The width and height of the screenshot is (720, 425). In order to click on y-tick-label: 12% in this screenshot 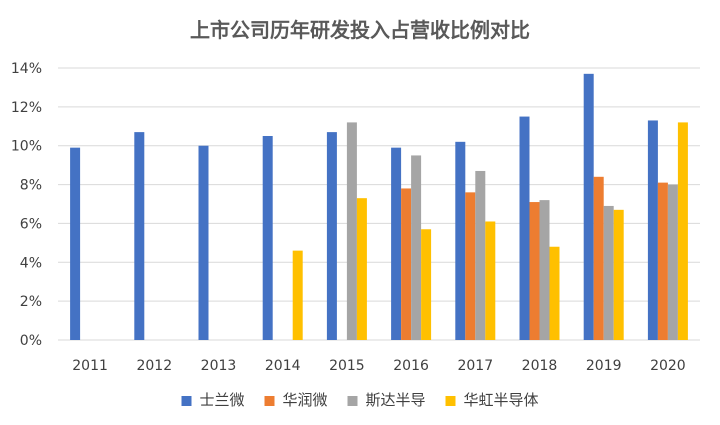, I will do `click(26, 108)`.